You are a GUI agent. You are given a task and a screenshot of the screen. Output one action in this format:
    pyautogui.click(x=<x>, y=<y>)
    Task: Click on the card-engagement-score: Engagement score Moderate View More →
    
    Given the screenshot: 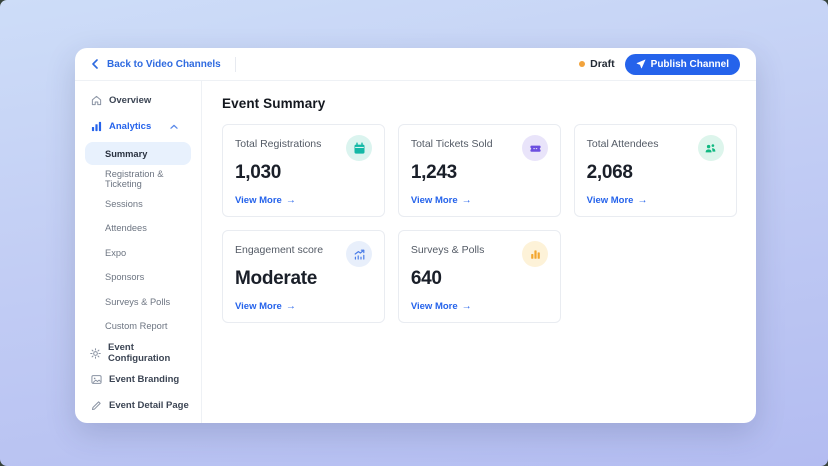 What is the action you would take?
    pyautogui.click(x=304, y=276)
    